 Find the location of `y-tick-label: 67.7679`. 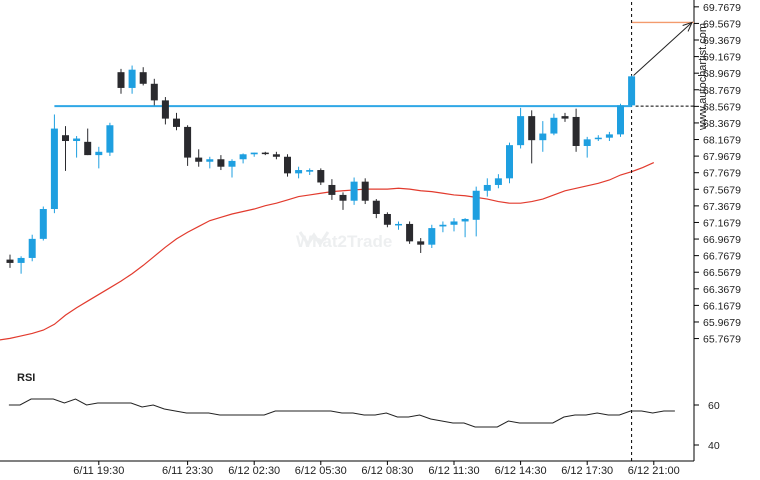

y-tick-label: 67.7679 is located at coordinates (722, 174).